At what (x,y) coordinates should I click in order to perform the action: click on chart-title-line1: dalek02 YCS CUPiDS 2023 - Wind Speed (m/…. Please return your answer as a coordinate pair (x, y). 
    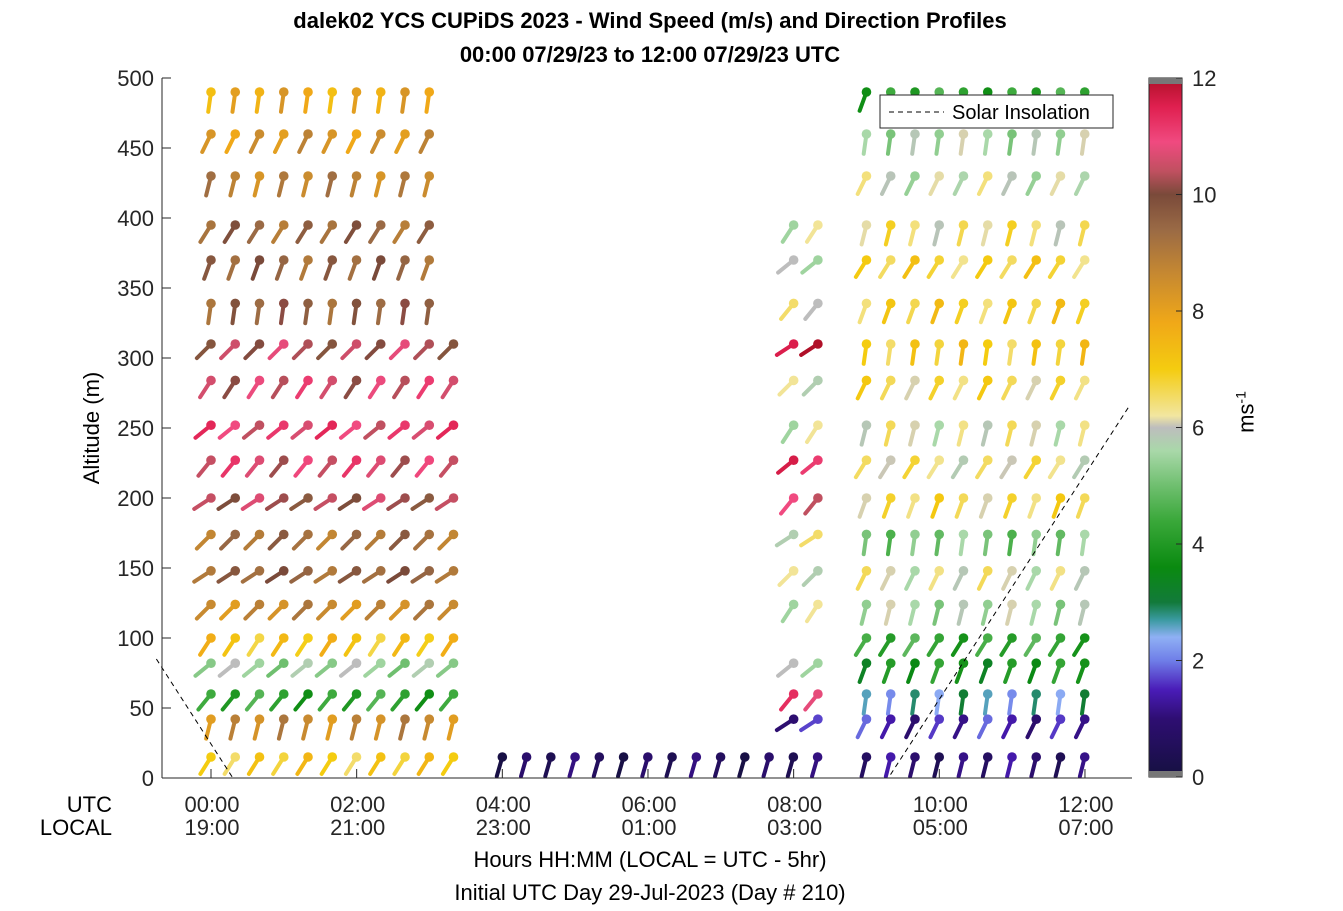
    Looking at the image, I should click on (650, 20).